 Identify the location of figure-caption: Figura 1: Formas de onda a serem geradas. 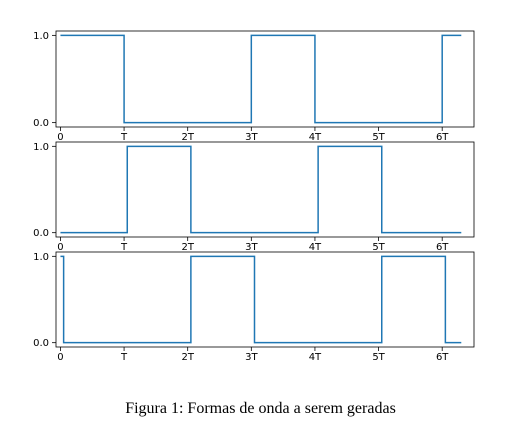
(260, 408).